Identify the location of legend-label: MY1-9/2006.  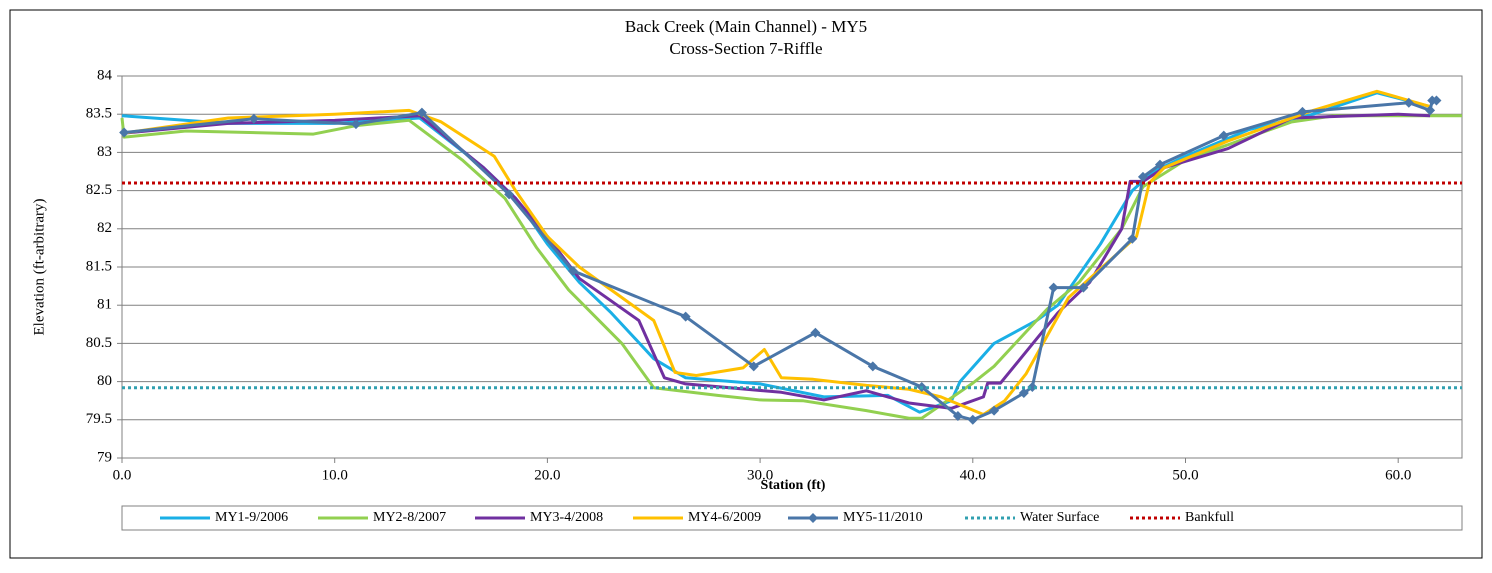
(251, 517).